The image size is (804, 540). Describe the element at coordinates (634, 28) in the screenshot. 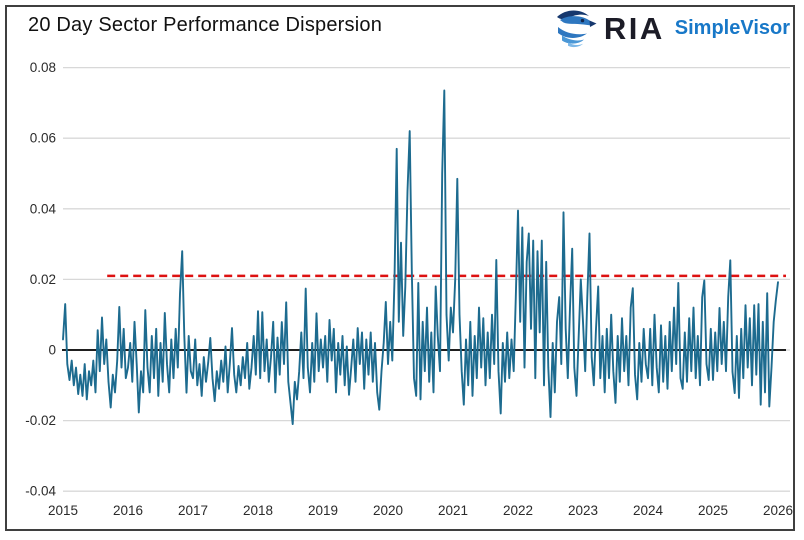

I see `logo-brand-text: RIA` at that location.